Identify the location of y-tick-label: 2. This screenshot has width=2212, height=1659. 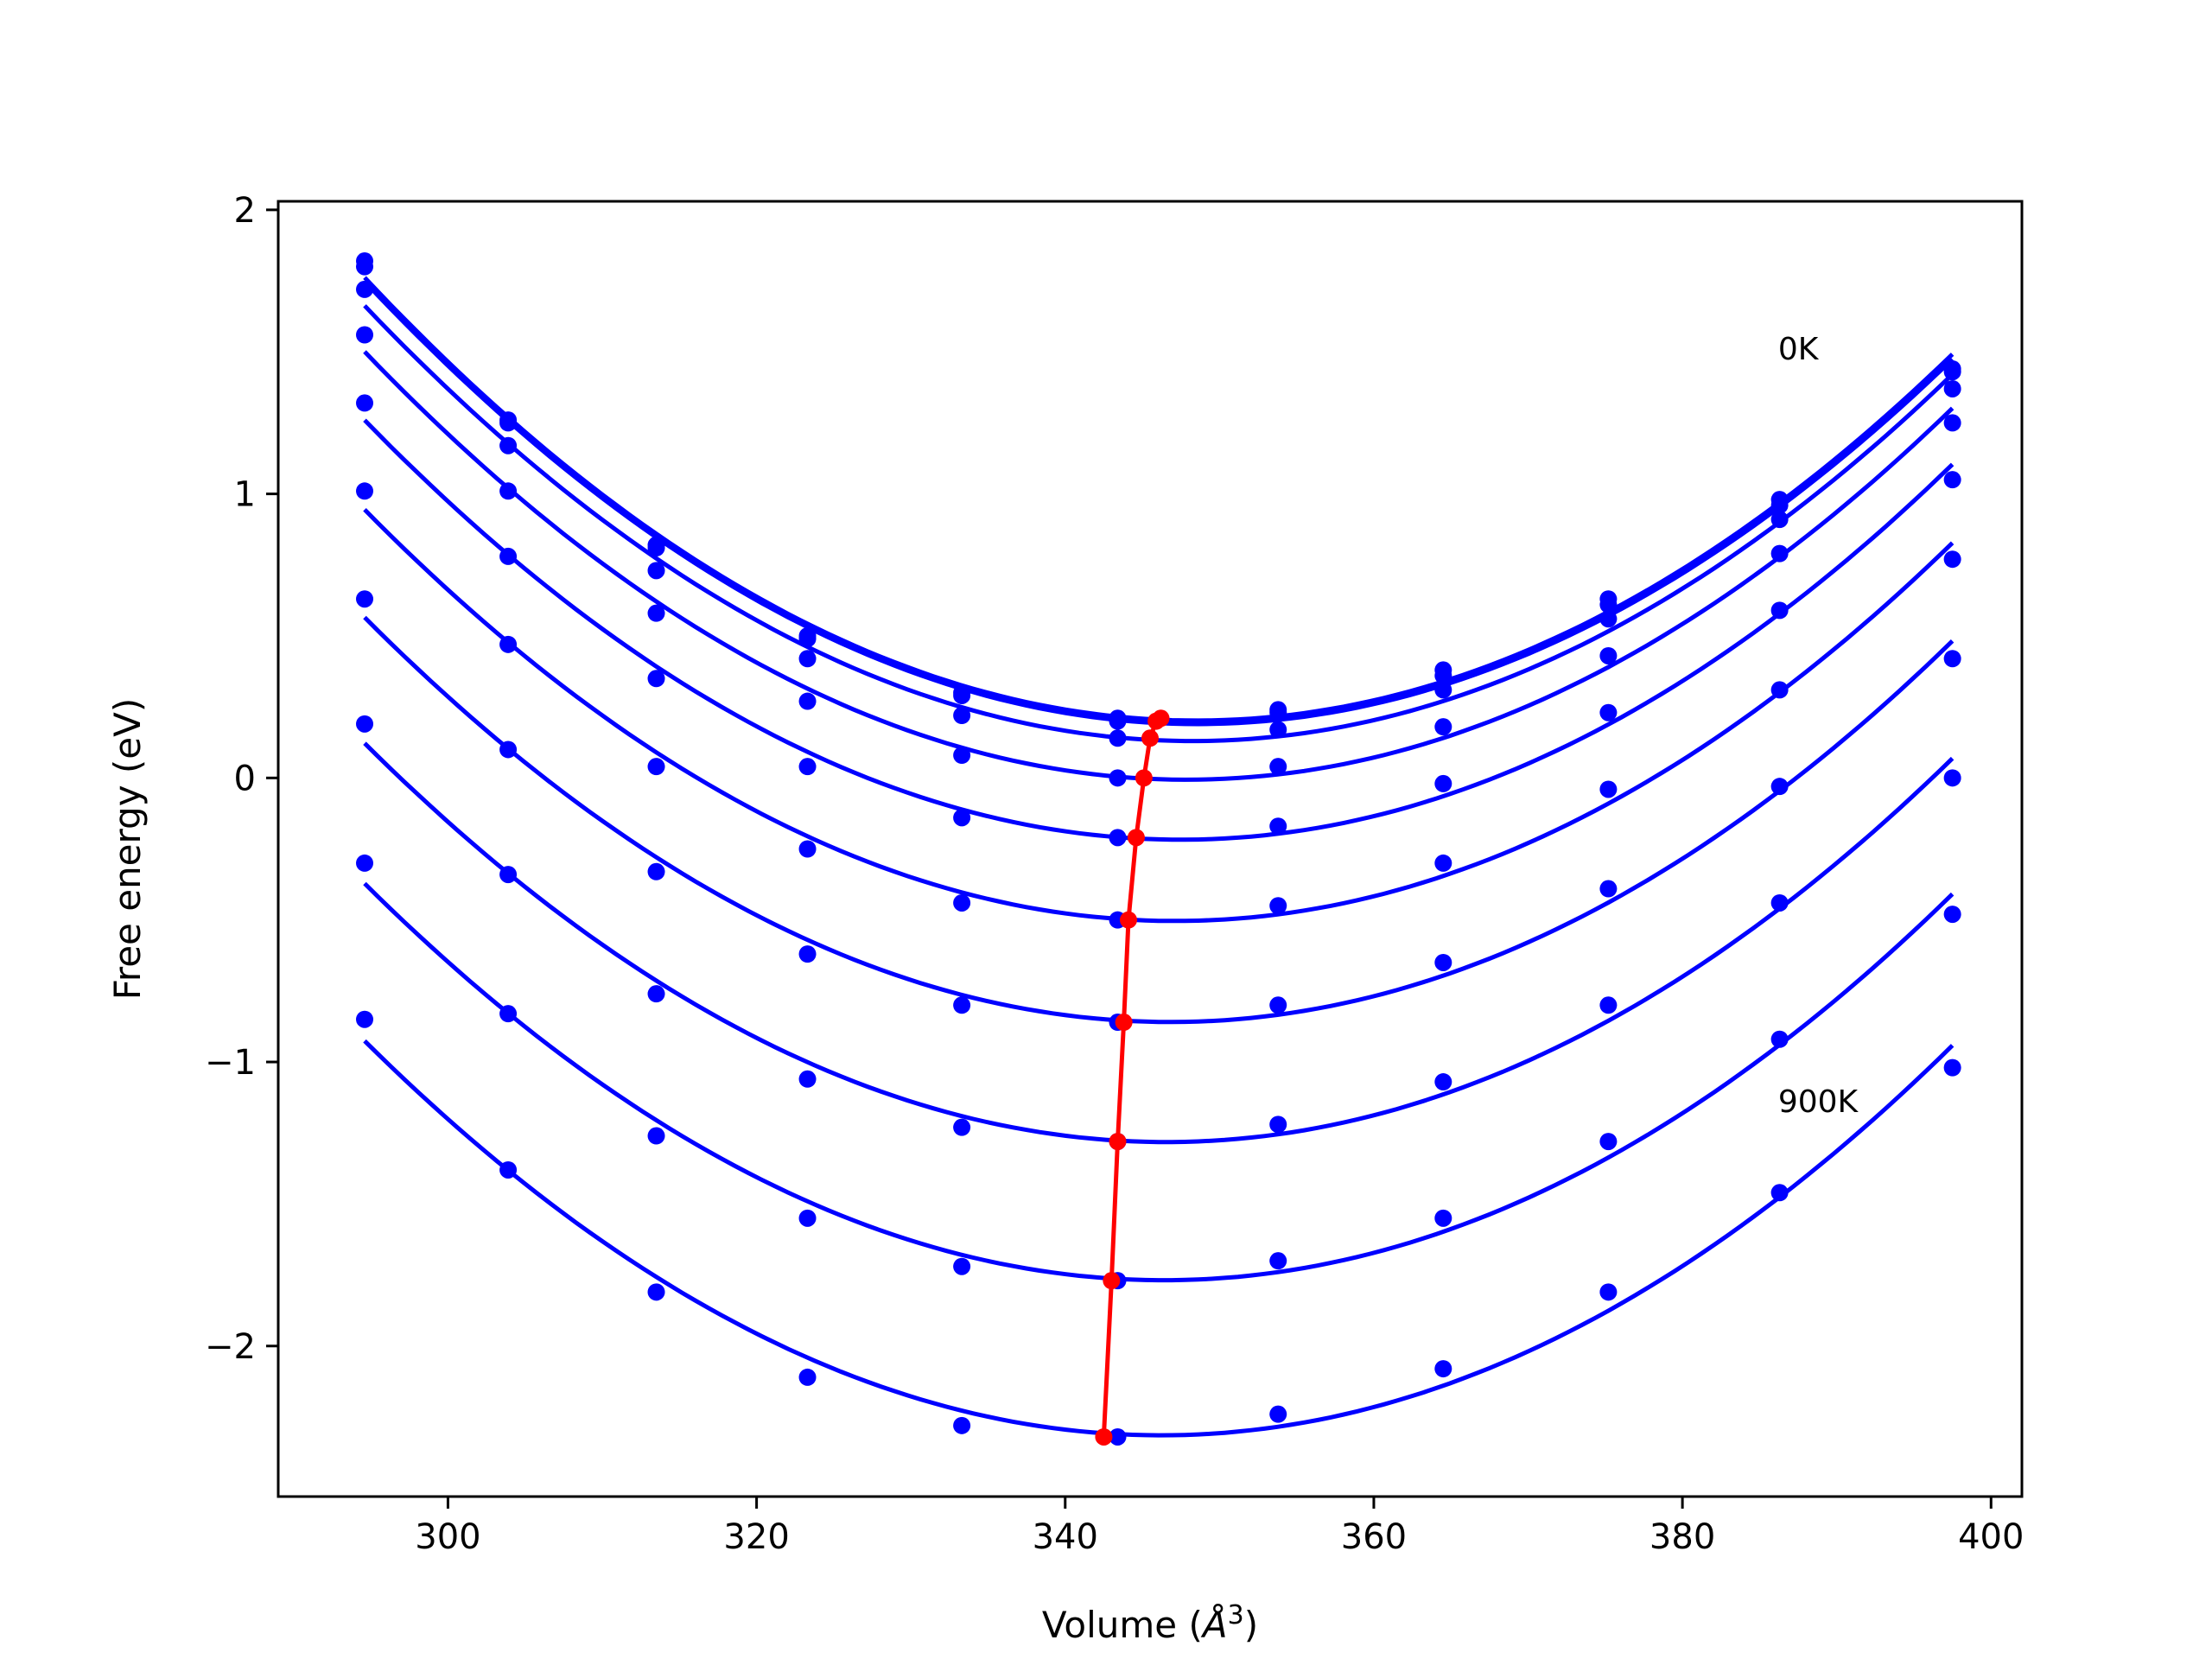
(245, 211).